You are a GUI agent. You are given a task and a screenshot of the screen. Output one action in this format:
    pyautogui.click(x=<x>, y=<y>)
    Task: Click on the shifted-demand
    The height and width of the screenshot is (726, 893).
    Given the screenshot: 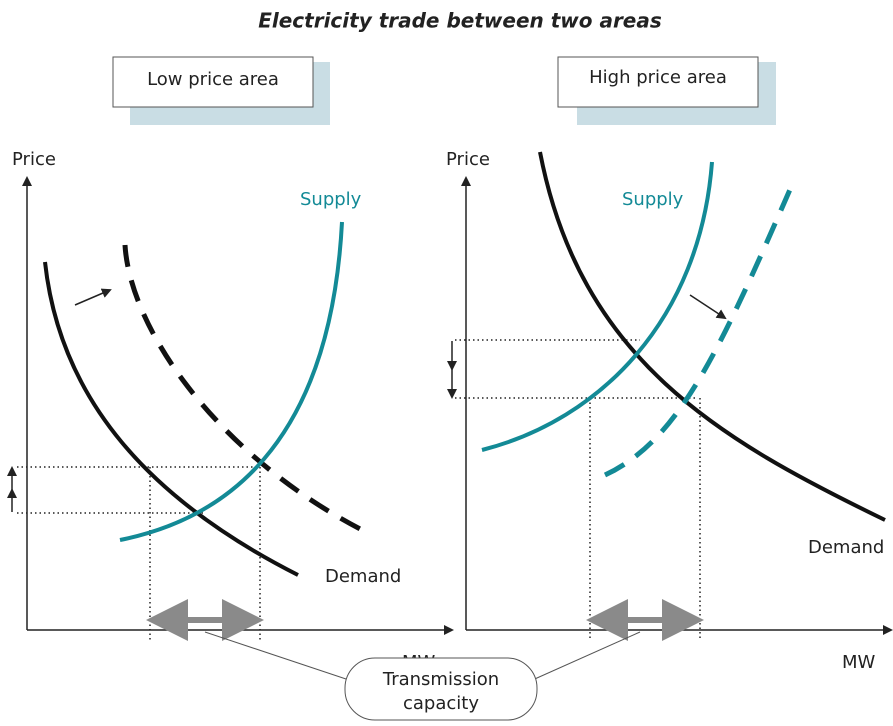 What is the action you would take?
    pyautogui.click(x=248, y=391)
    